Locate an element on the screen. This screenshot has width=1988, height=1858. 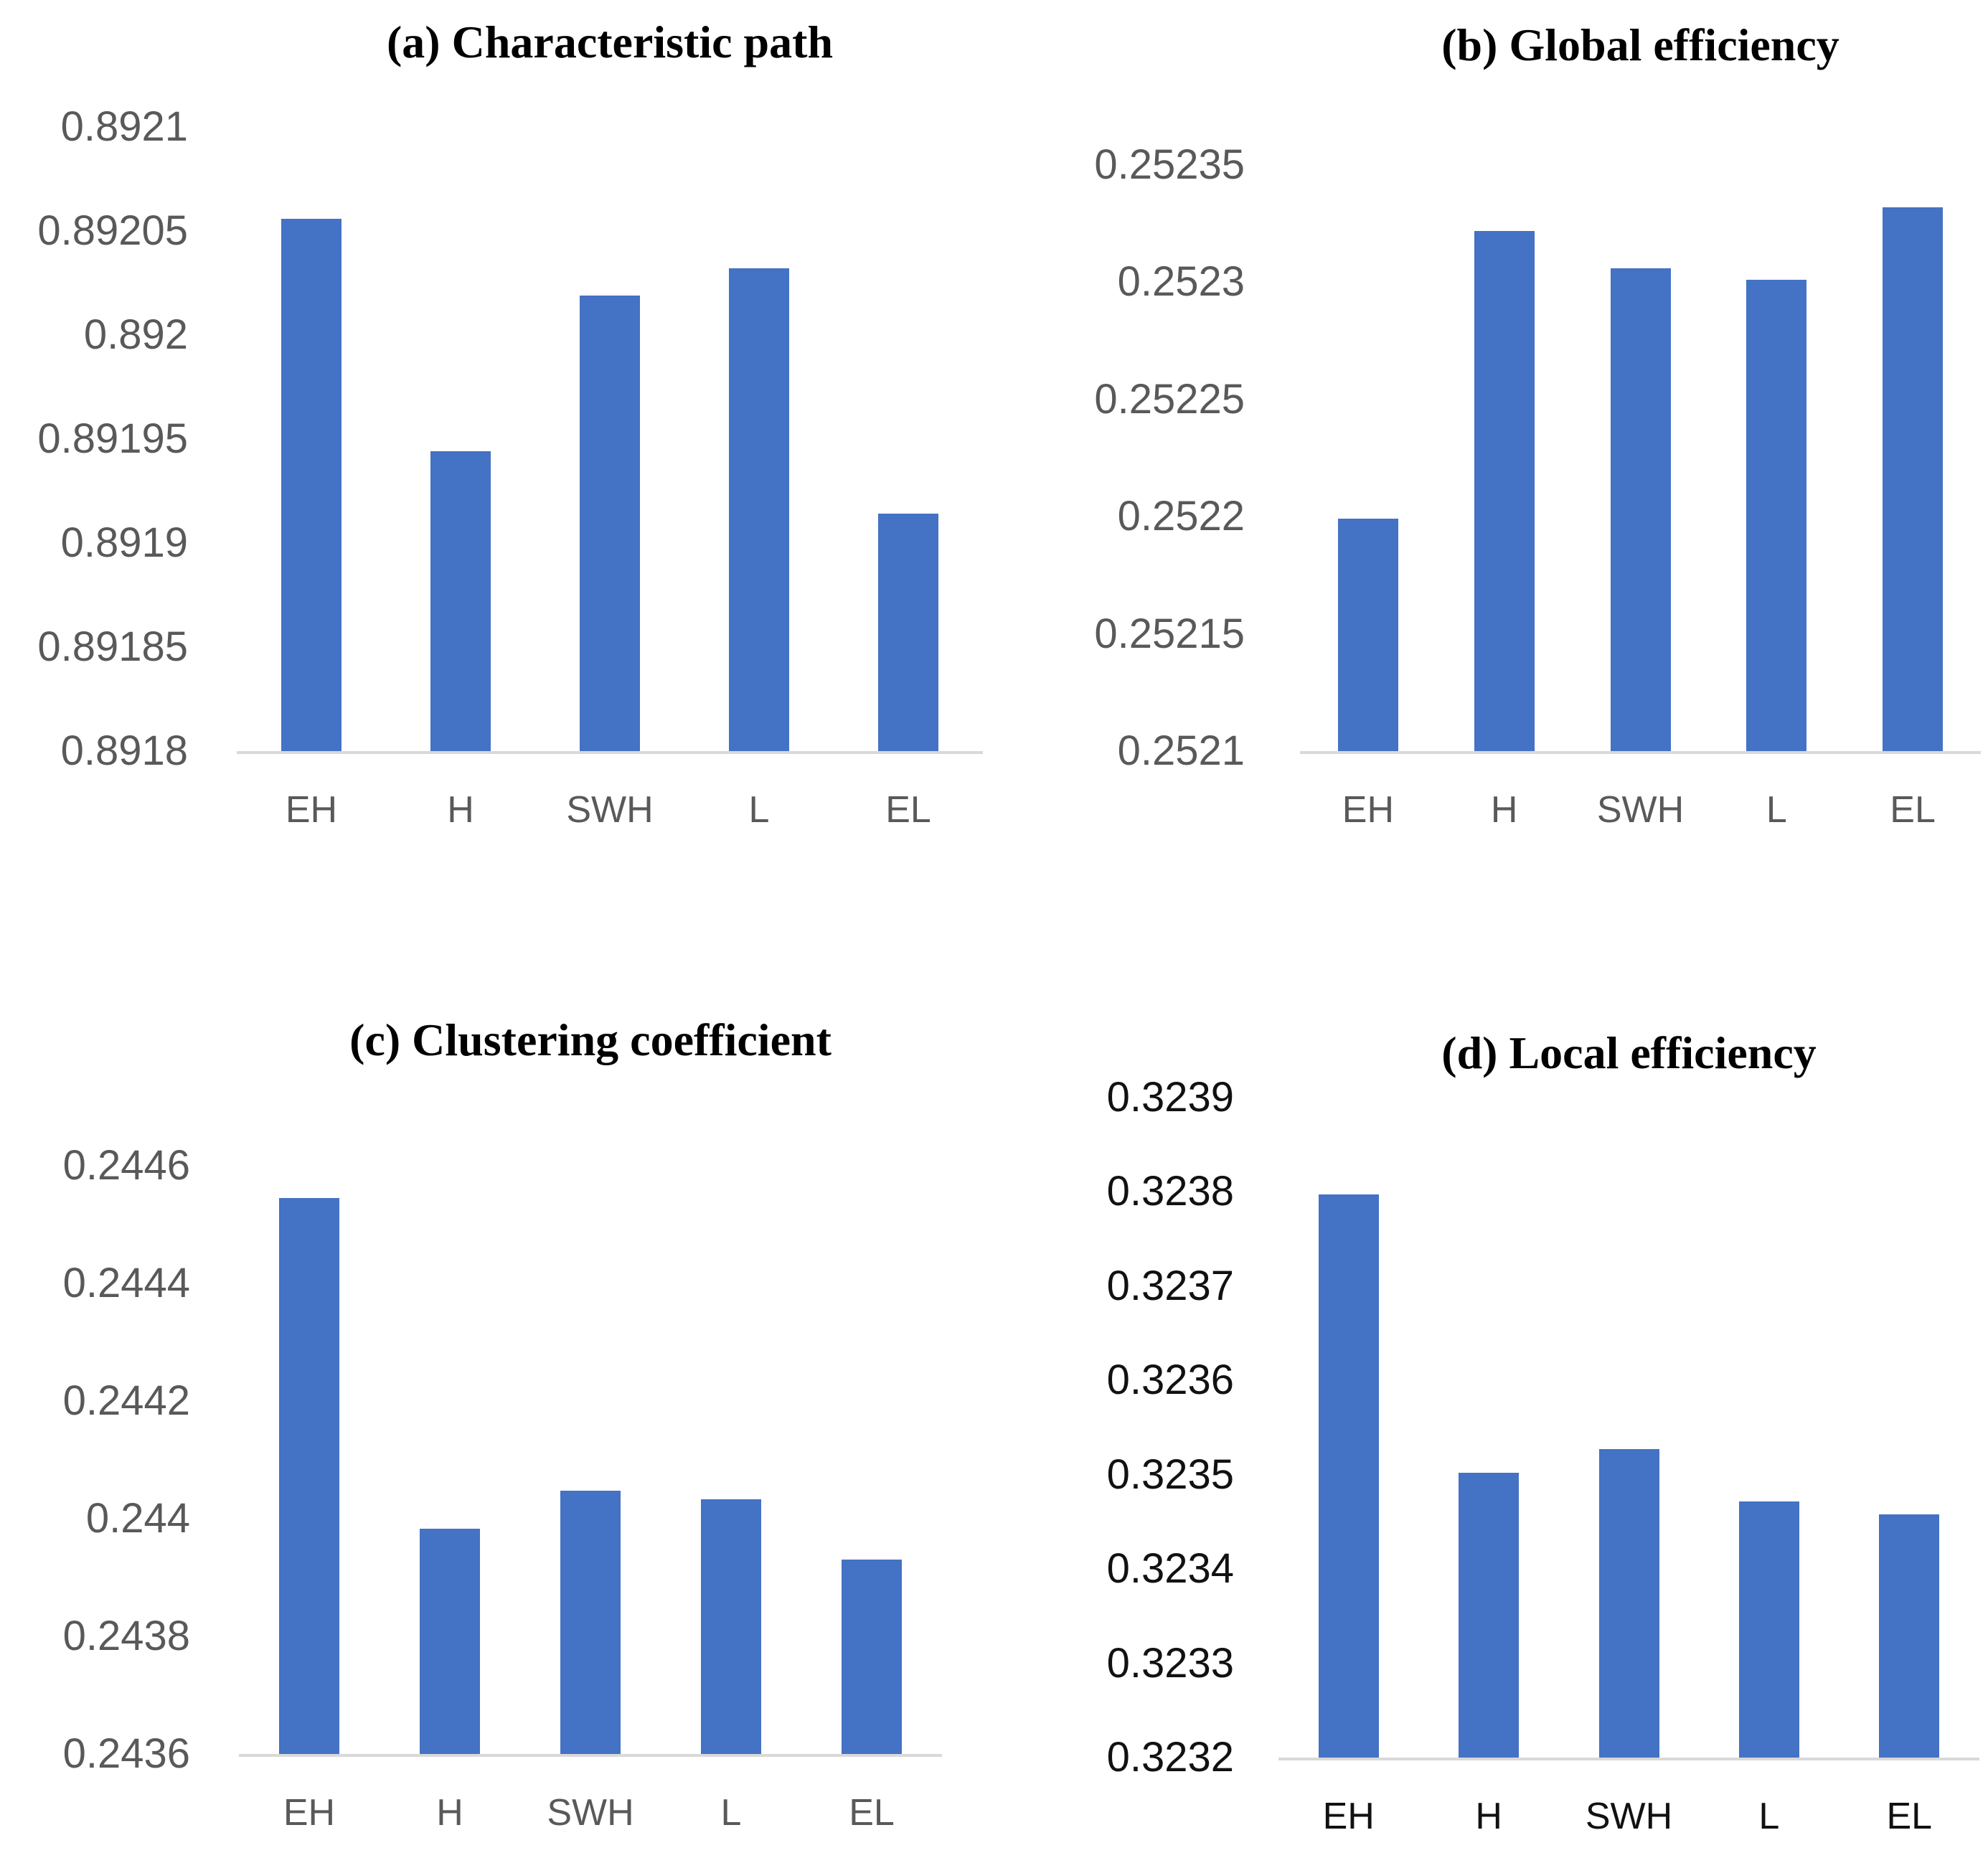
y-tick-label: 0.2442 is located at coordinates (126, 1400).